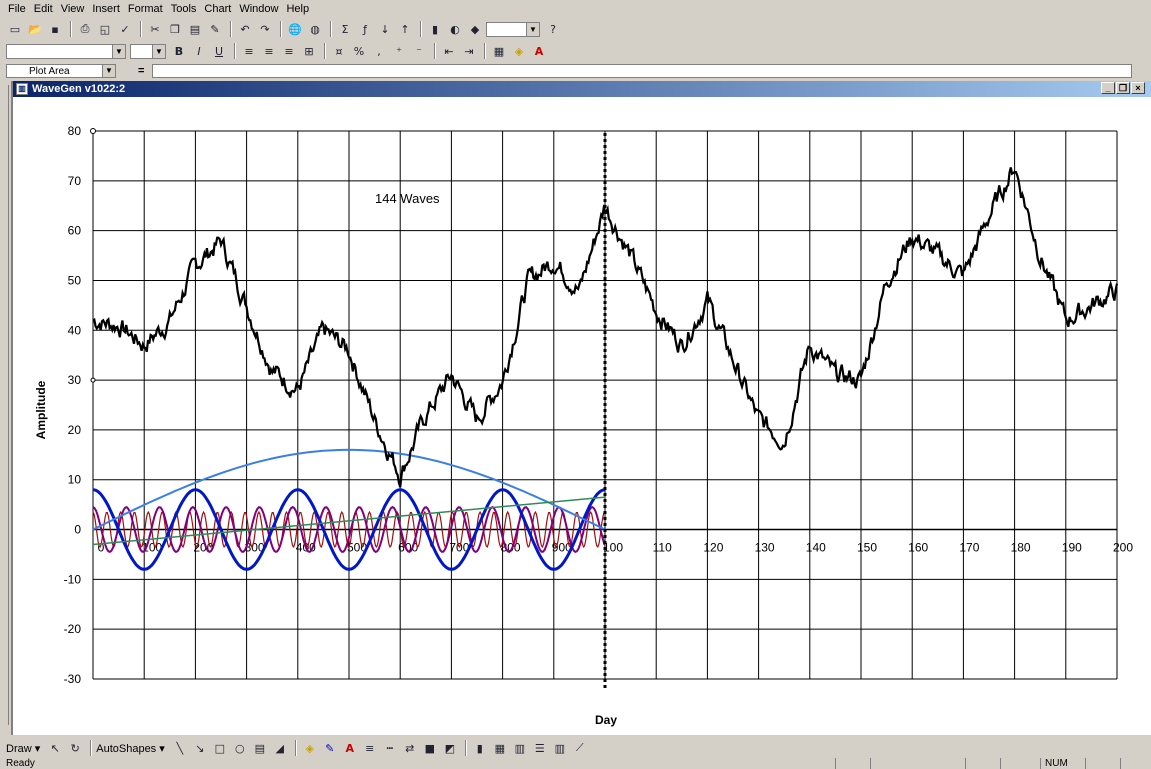 The width and height of the screenshot is (1151, 769). I want to click on y-tick-label: 30, so click(75, 380).